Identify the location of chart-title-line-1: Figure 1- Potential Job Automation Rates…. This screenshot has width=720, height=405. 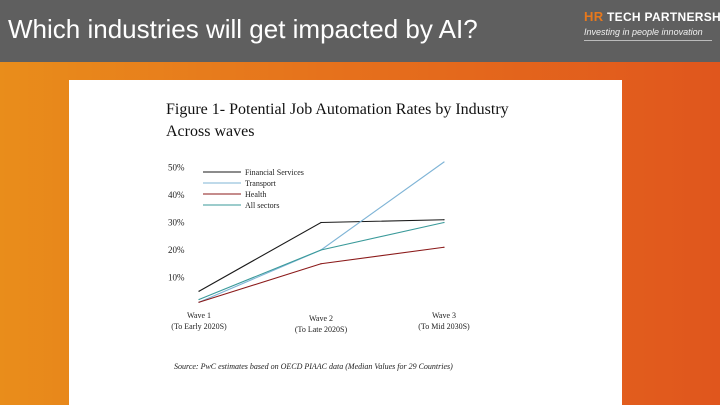
(337, 109).